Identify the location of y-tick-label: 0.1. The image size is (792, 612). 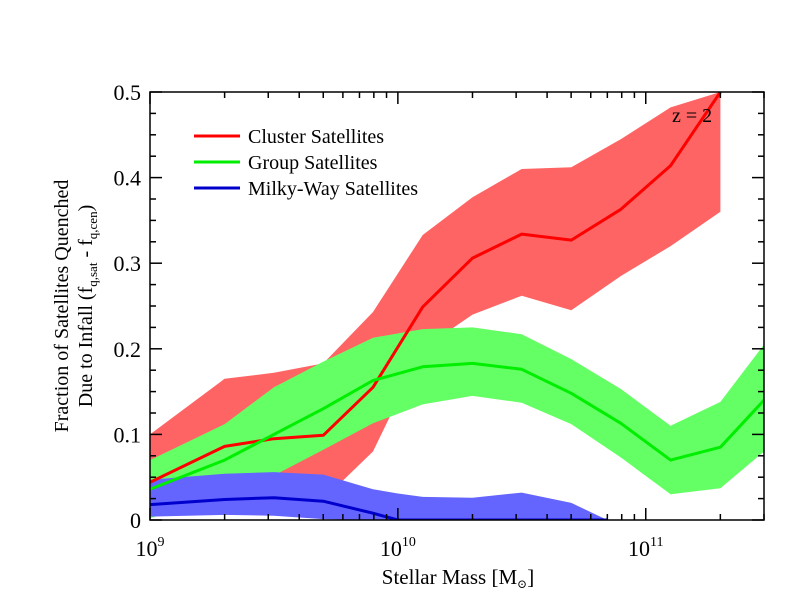
(128, 434).